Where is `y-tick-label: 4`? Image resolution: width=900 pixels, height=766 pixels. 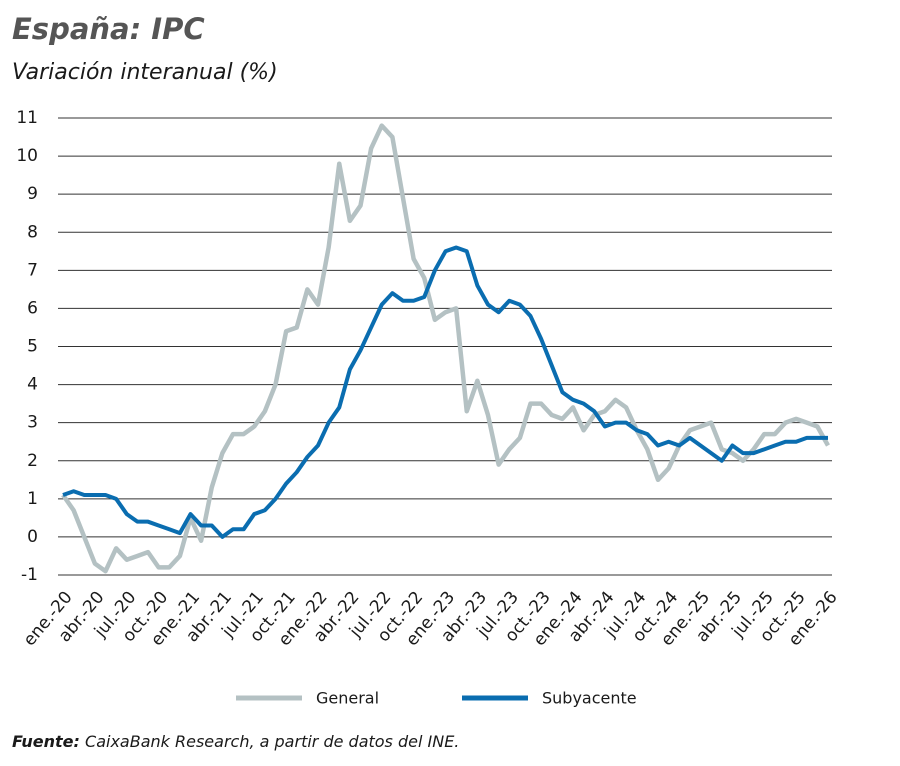
y-tick-label: 4 is located at coordinates (32, 385).